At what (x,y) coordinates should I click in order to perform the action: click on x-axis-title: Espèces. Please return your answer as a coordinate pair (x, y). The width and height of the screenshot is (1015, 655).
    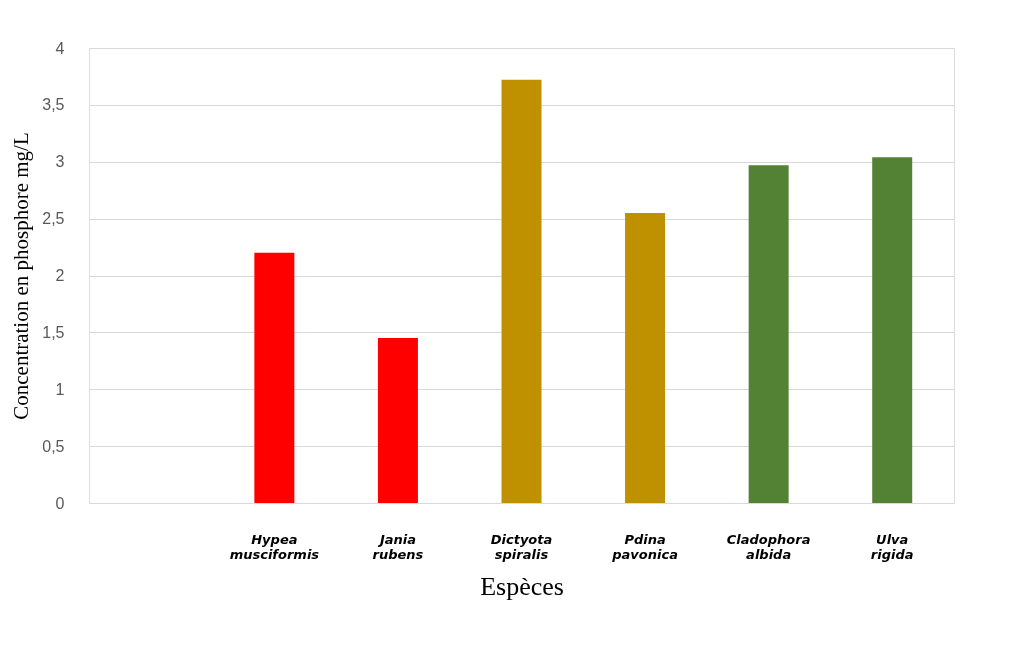
    Looking at the image, I should click on (522, 586).